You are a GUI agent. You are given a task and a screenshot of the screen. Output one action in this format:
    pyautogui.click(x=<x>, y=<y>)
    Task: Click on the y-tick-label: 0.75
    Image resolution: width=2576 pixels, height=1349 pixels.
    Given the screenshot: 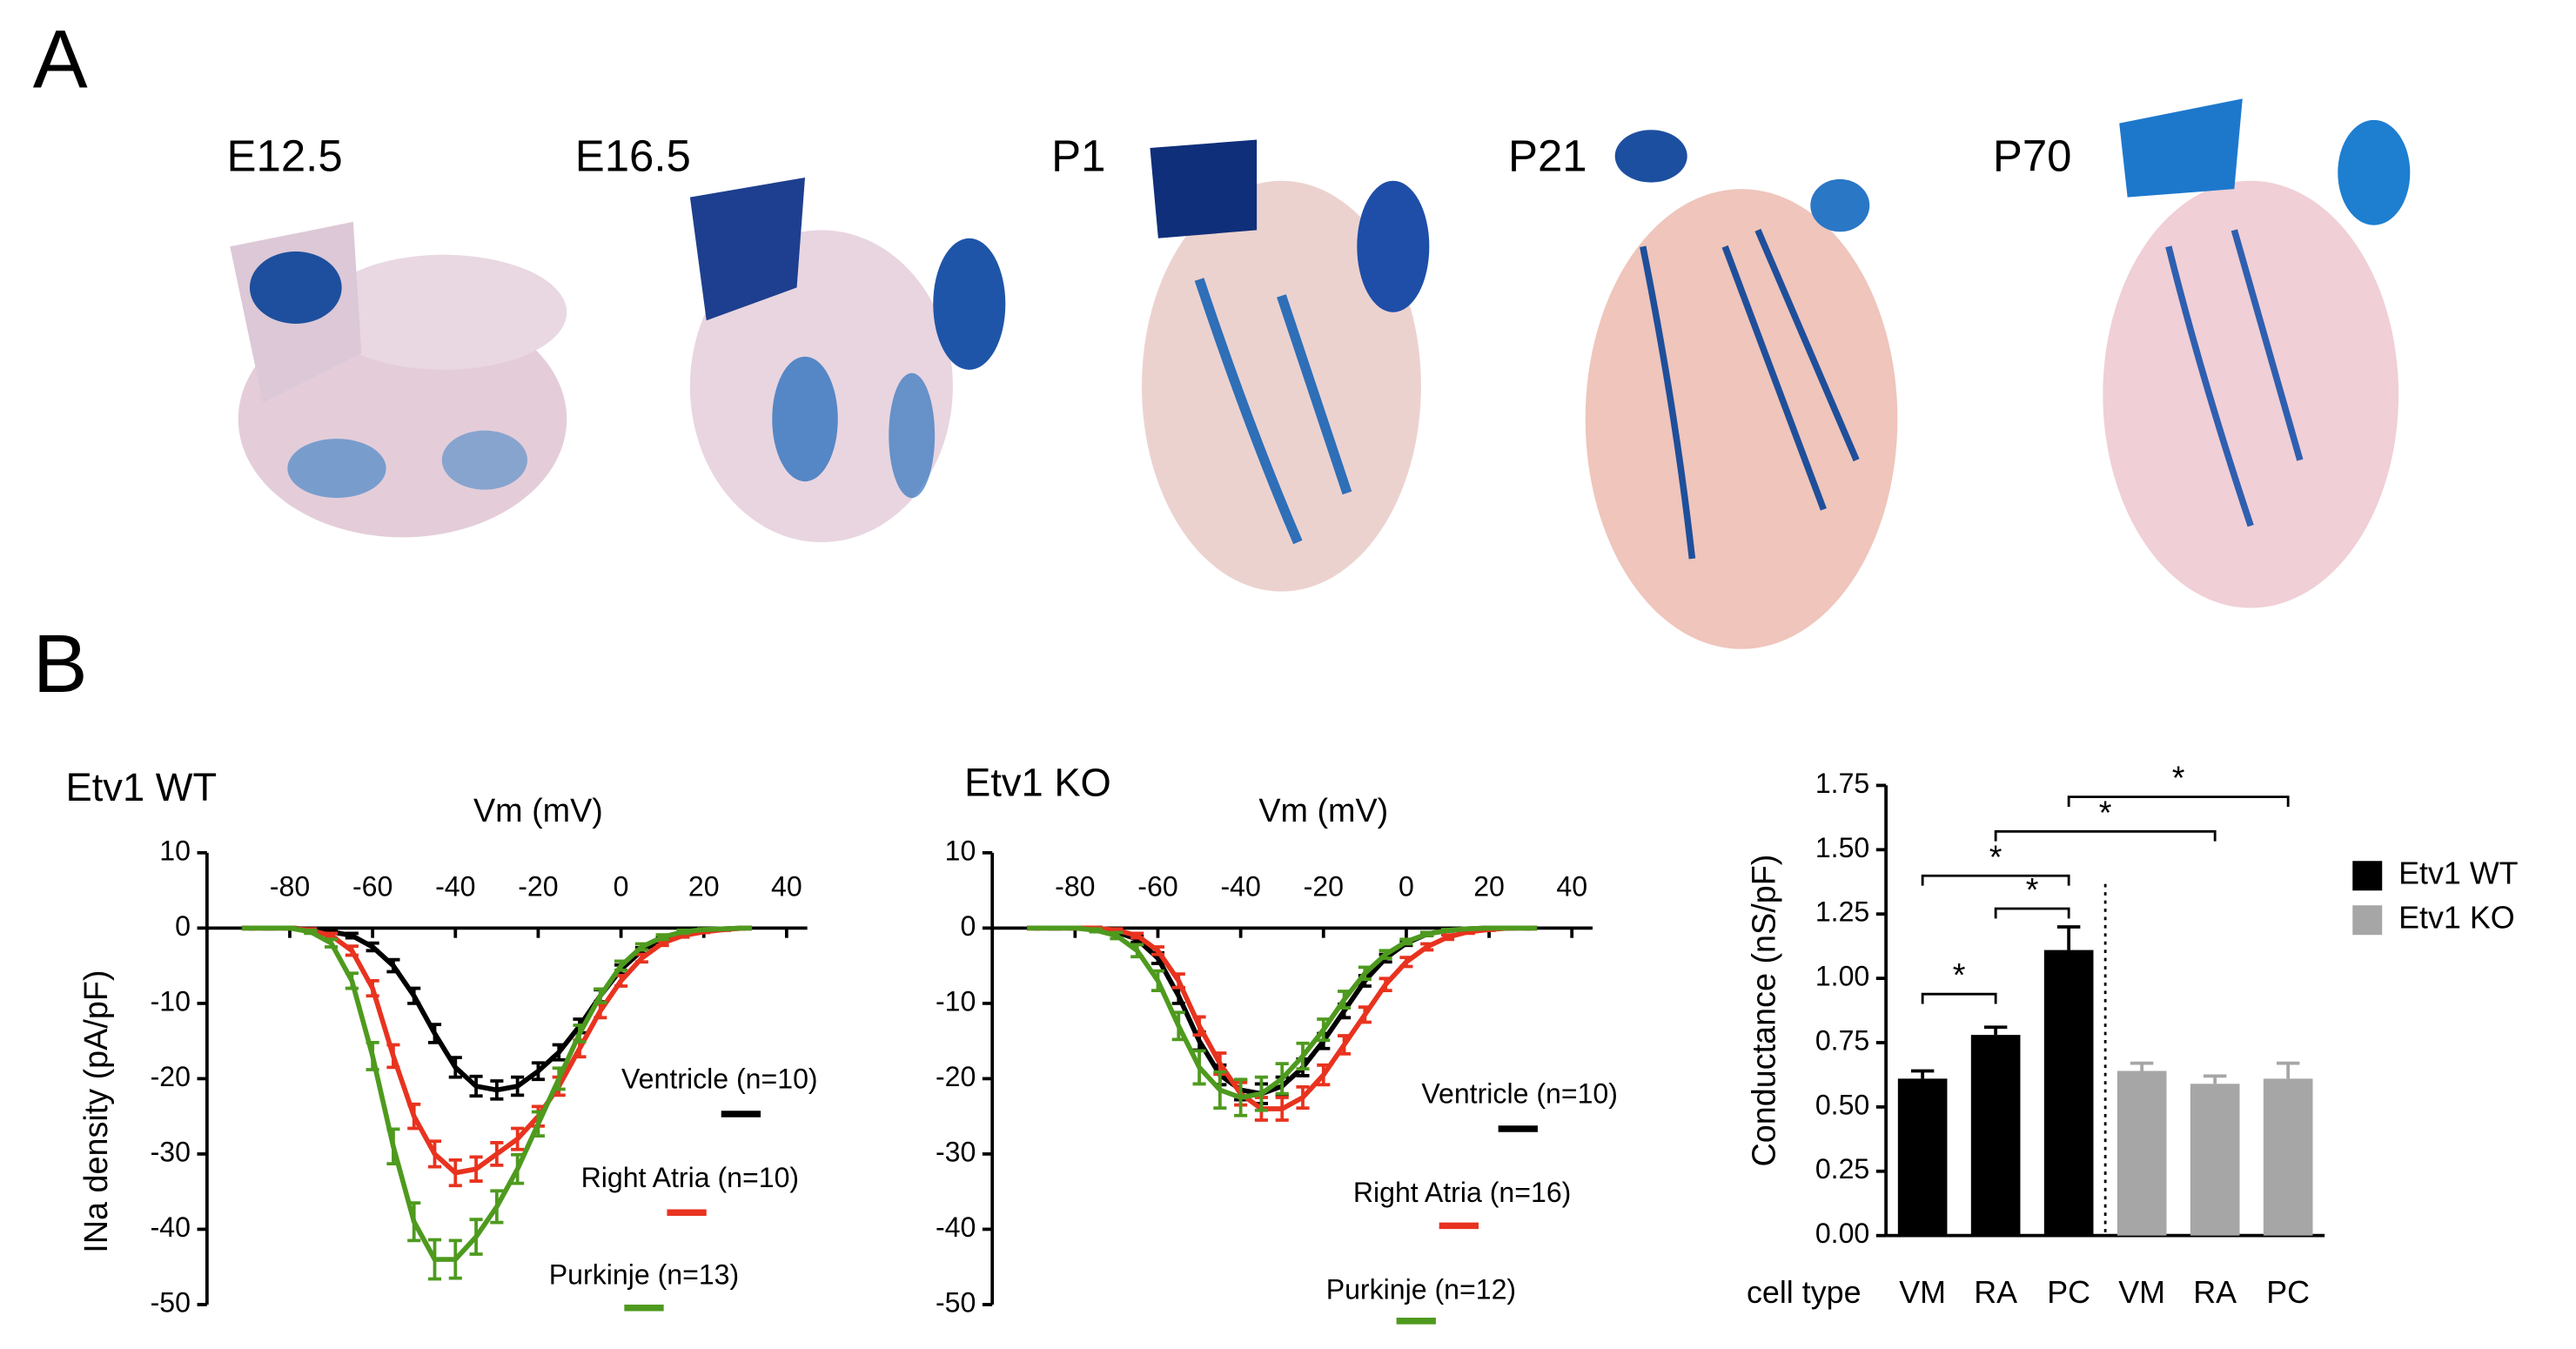 What is the action you would take?
    pyautogui.click(x=1842, y=1040)
    